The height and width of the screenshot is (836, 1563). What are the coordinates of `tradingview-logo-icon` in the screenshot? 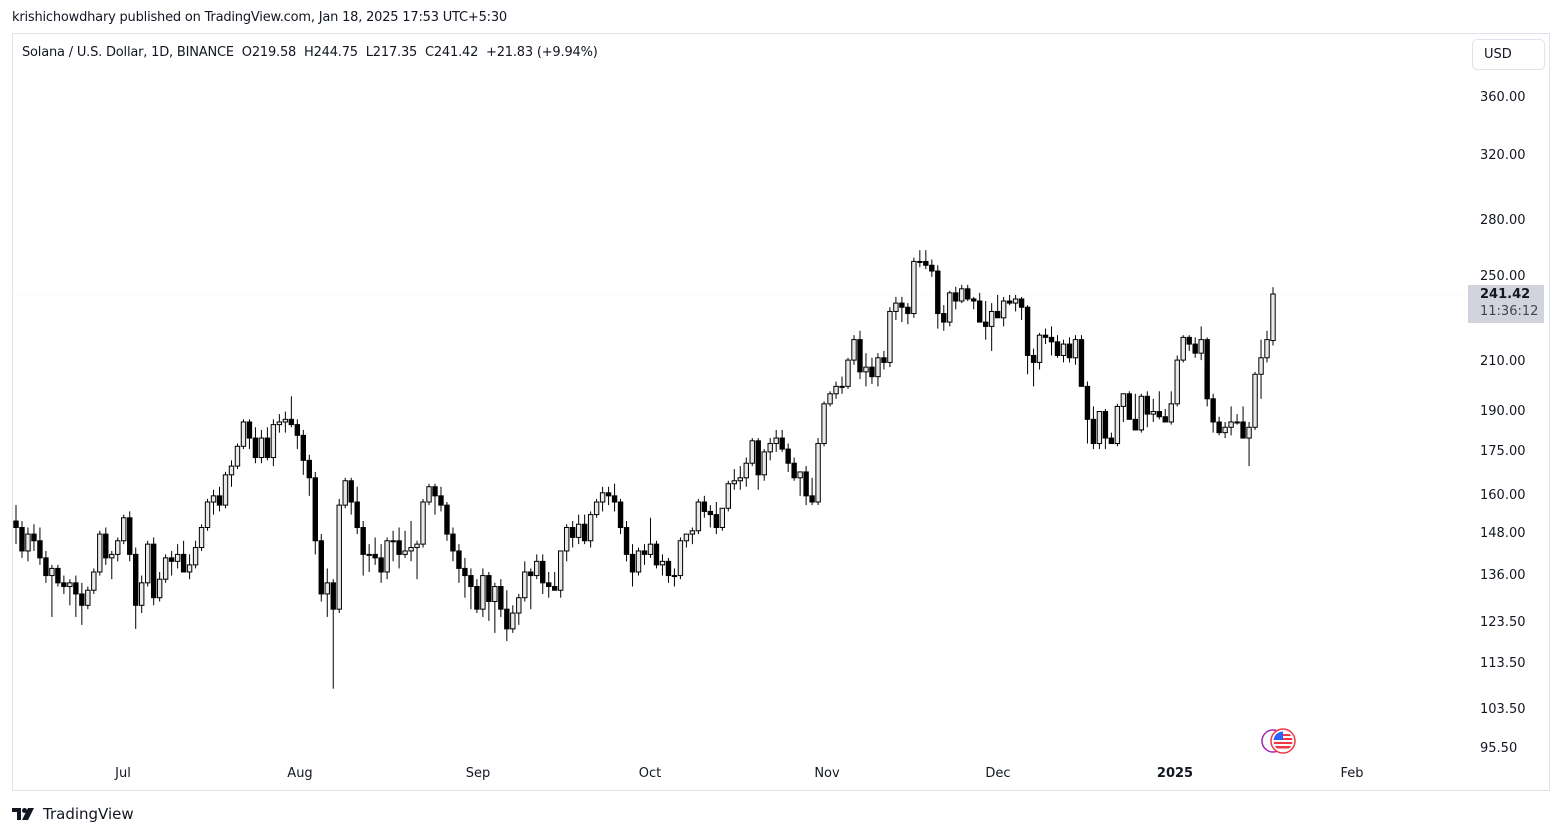 It's located at (23, 814).